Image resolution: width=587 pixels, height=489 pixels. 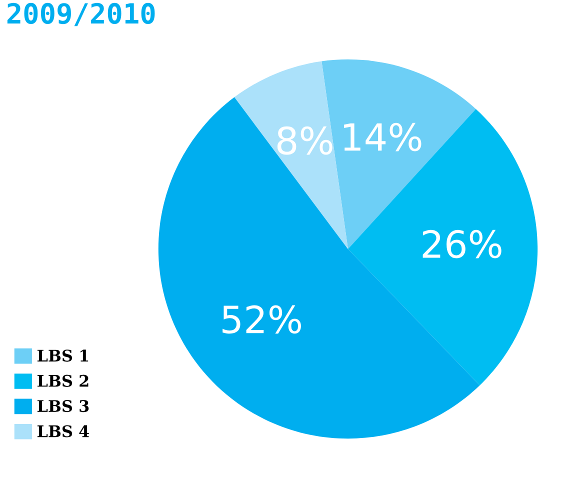 What do you see at coordinates (261, 319) in the screenshot?
I see `data-label: 52%` at bounding box center [261, 319].